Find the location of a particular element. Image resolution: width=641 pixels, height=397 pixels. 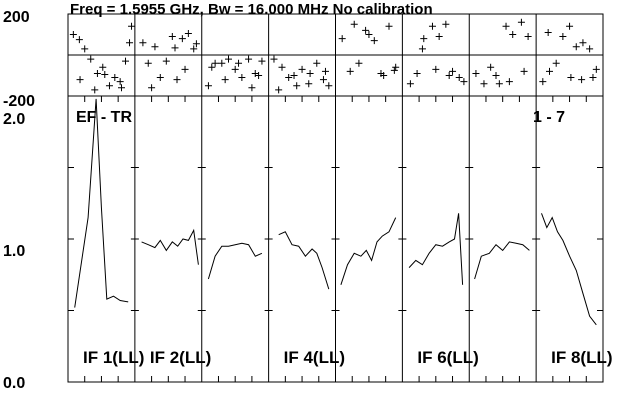

amp-line-if3 is located at coordinates (235, 261).